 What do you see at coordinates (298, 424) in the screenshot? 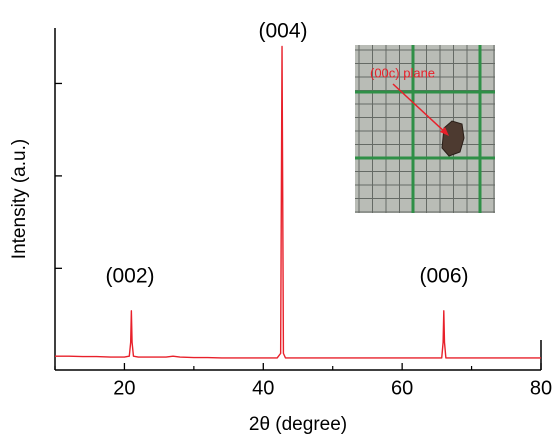
I see `x-axis-title: 2θ (degree)` at bounding box center [298, 424].